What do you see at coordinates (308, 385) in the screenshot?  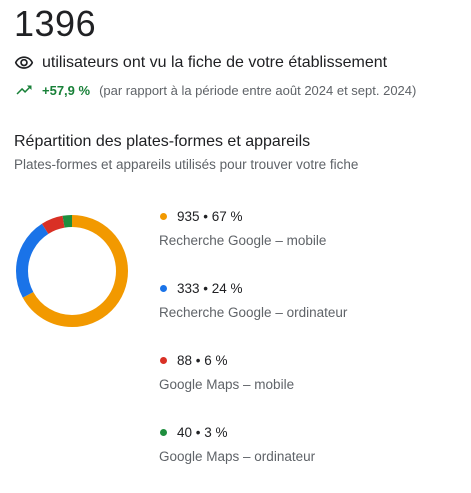 I see `legend-item: 88 • 6 % Google Maps – mobile` at bounding box center [308, 385].